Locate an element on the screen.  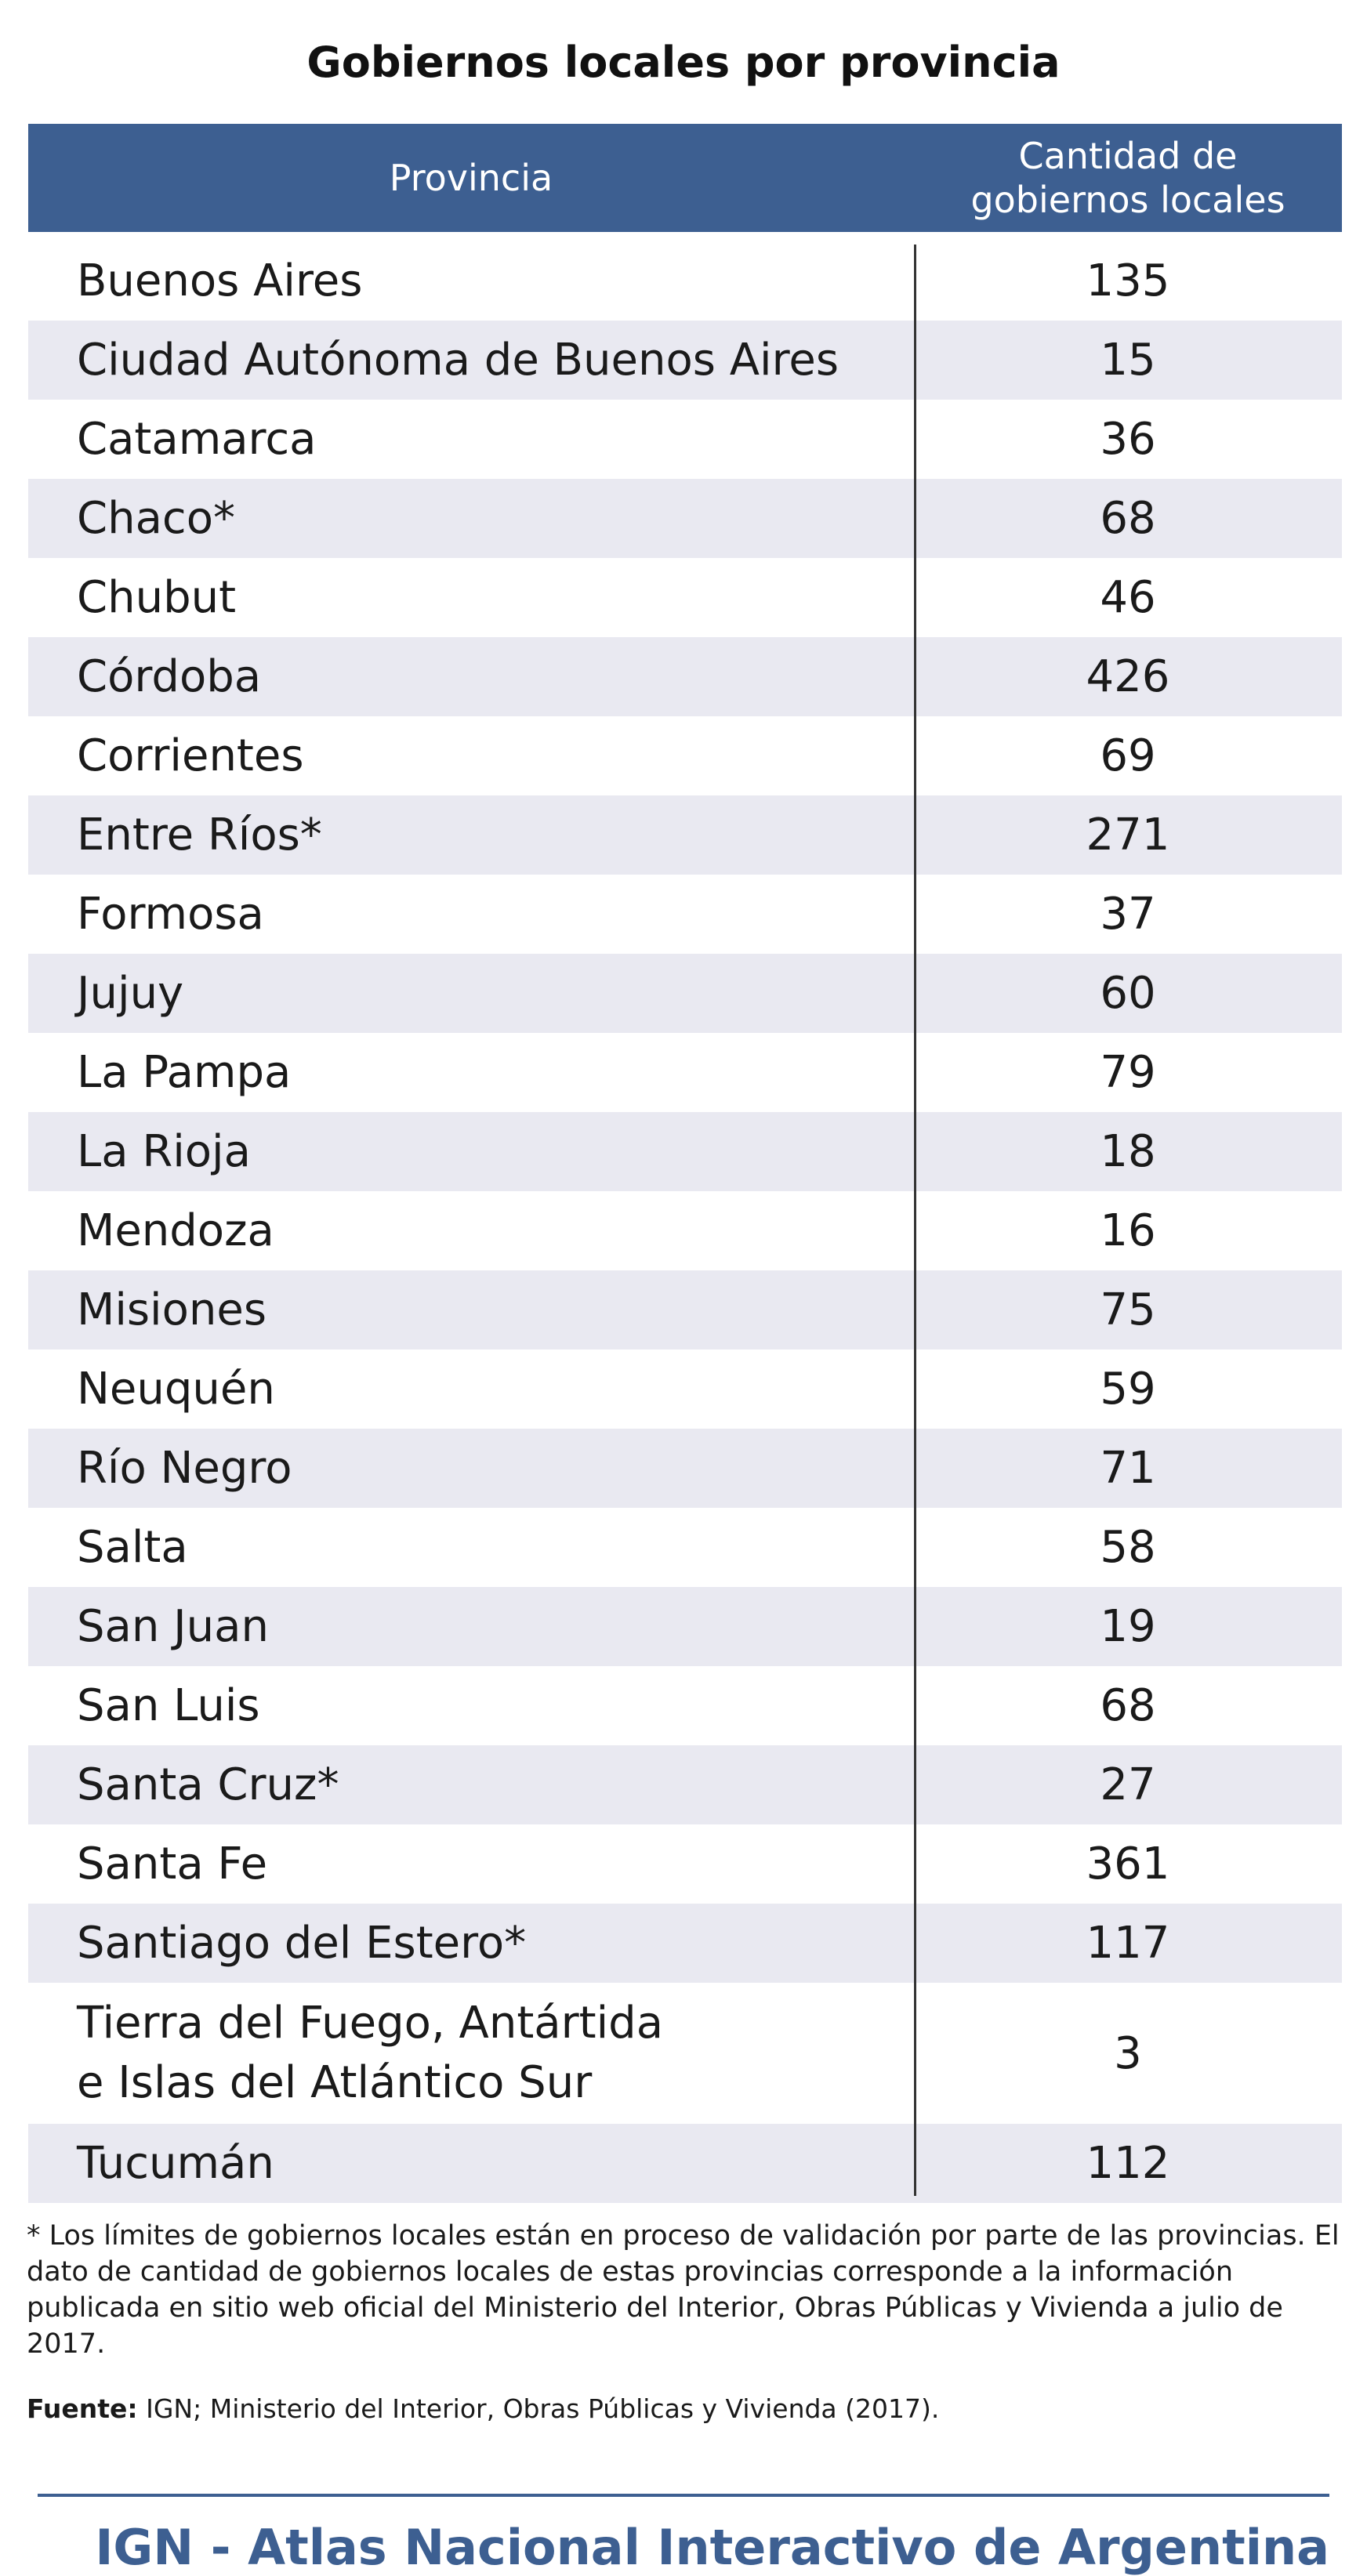
count-cell: 135 is located at coordinates (1128, 280).